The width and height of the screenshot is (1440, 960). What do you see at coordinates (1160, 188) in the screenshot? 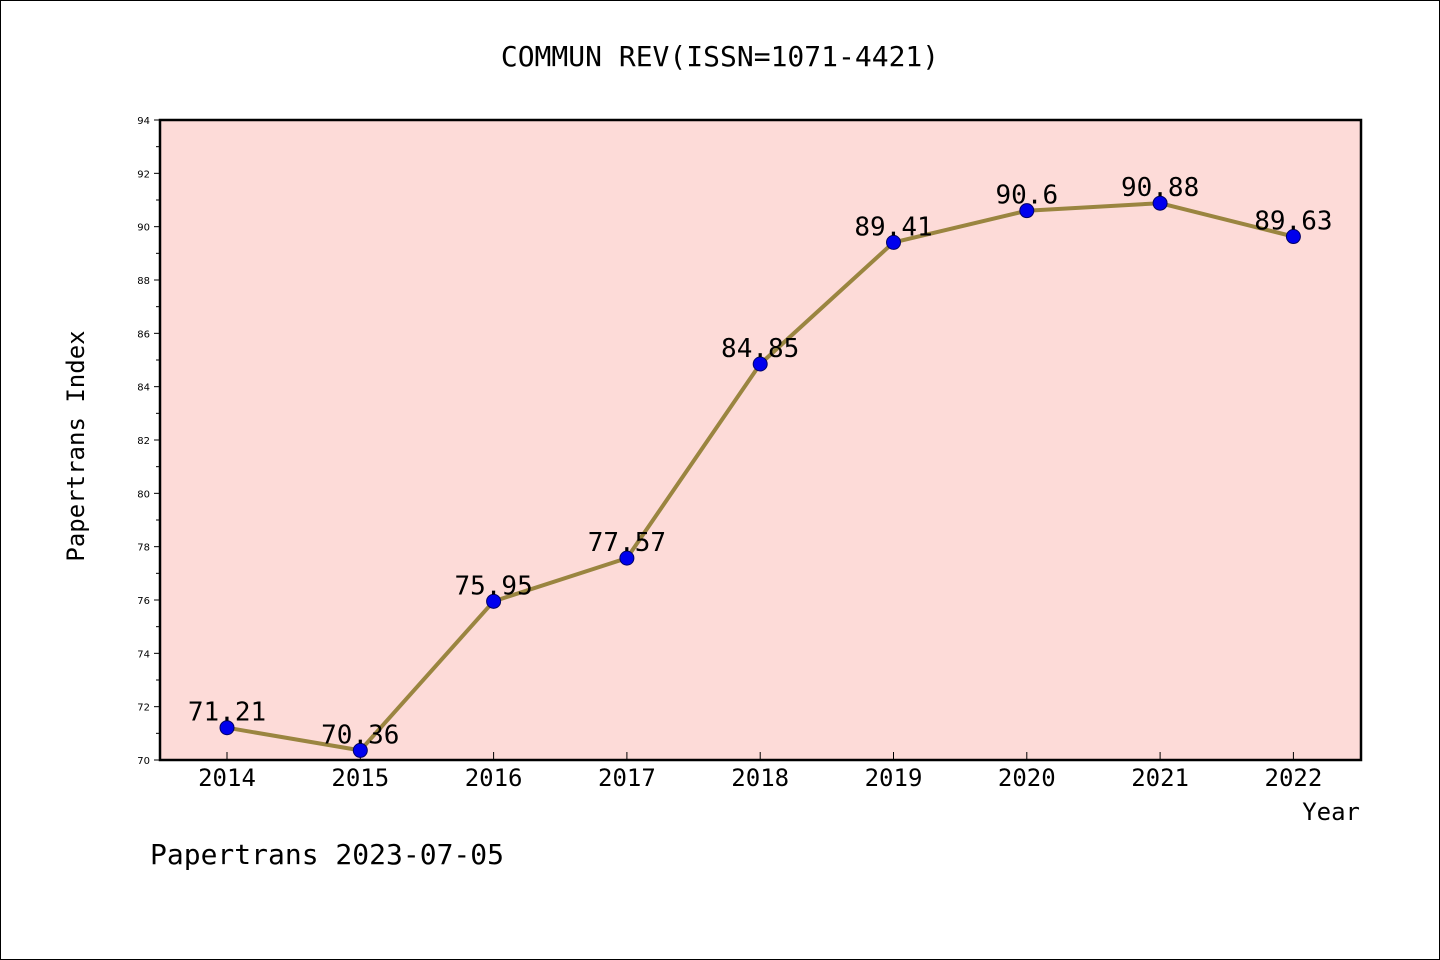
I see `data-point-label: 90.88` at bounding box center [1160, 188].